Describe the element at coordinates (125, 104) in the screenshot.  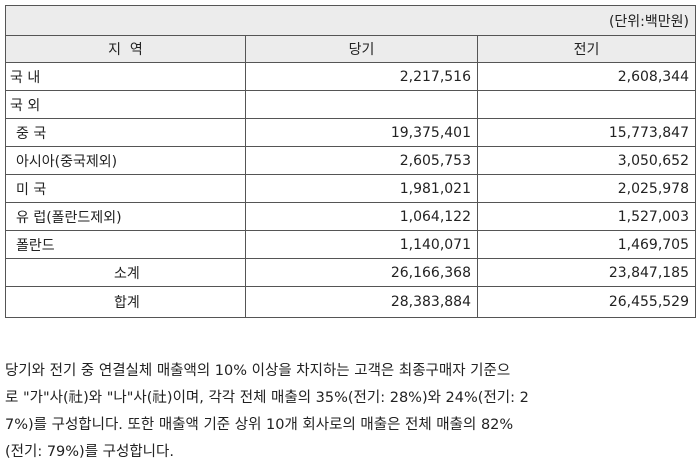
I see `region: 국 외` at that location.